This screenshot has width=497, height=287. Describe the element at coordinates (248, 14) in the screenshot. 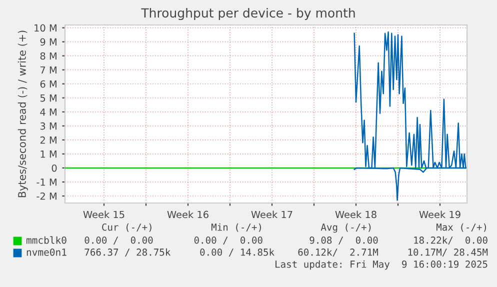

I see `chart-title: Throughput per device - by month` at that location.